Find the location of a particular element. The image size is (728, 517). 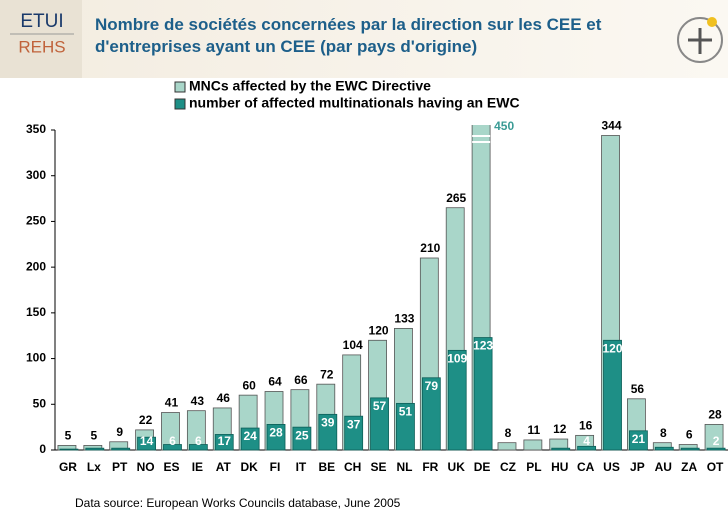

x-tick-label: IE is located at coordinates (197, 467).